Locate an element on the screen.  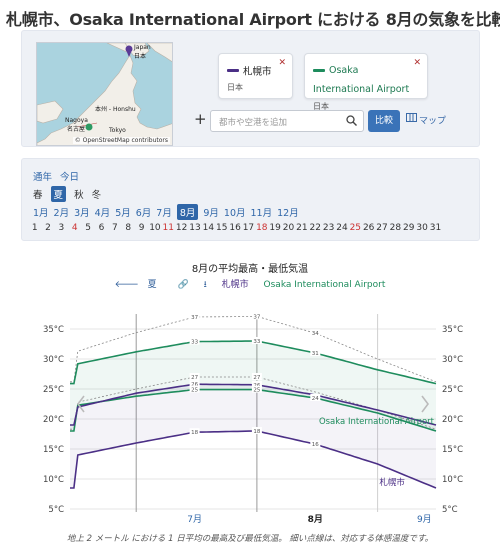
point-label: 18 is located at coordinates (194, 433).